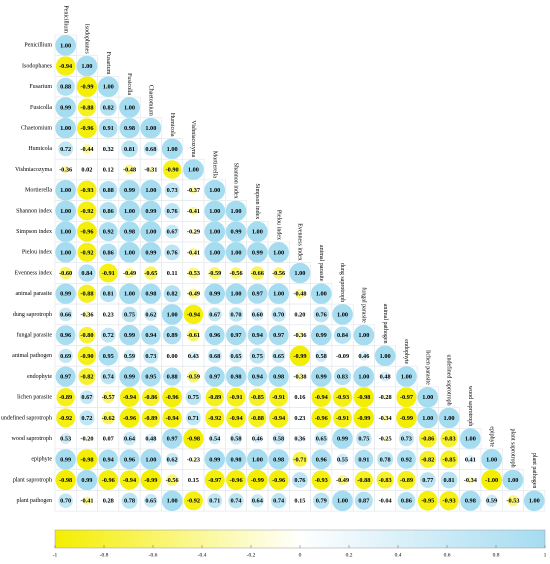 This screenshot has width=550, height=564. What do you see at coordinates (321, 263) in the screenshot?
I see `column-label: animal parasite` at bounding box center [321, 263].